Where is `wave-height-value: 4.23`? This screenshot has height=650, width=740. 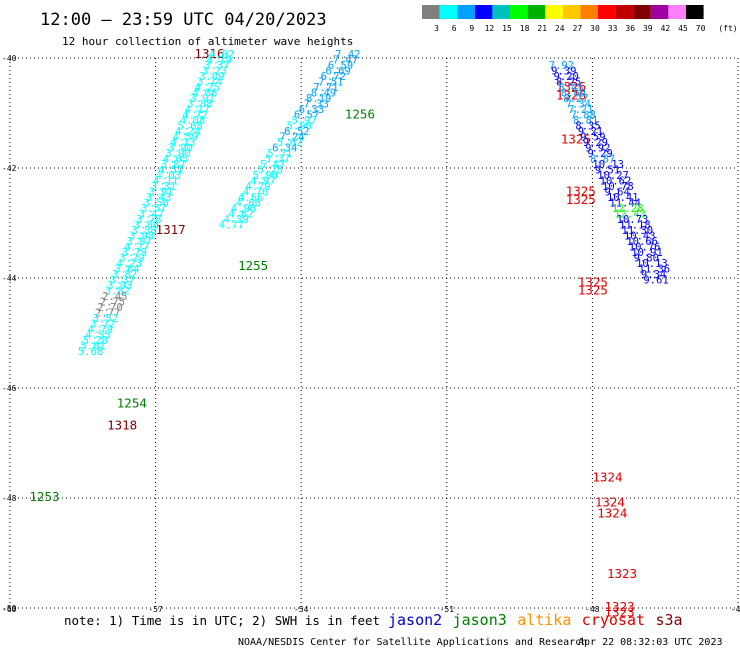 wave-height-value: 4.23 is located at coordinates (129, 264).